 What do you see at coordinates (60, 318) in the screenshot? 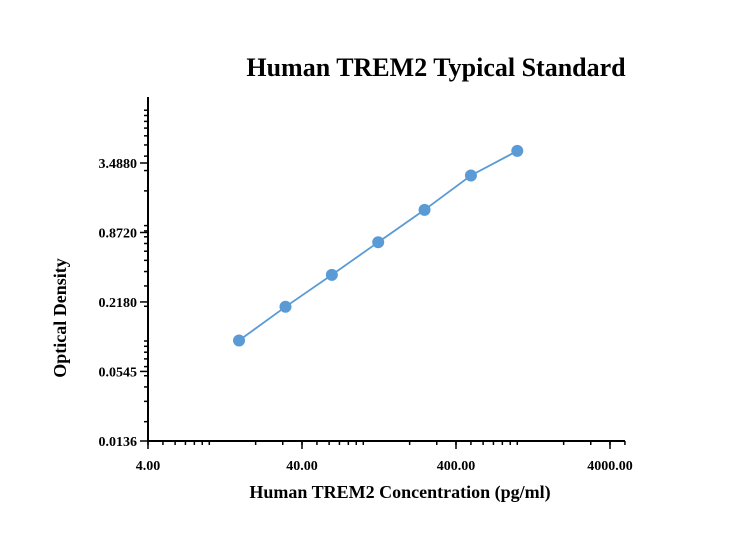
I see `y-axis-label: Optical Density` at bounding box center [60, 318].